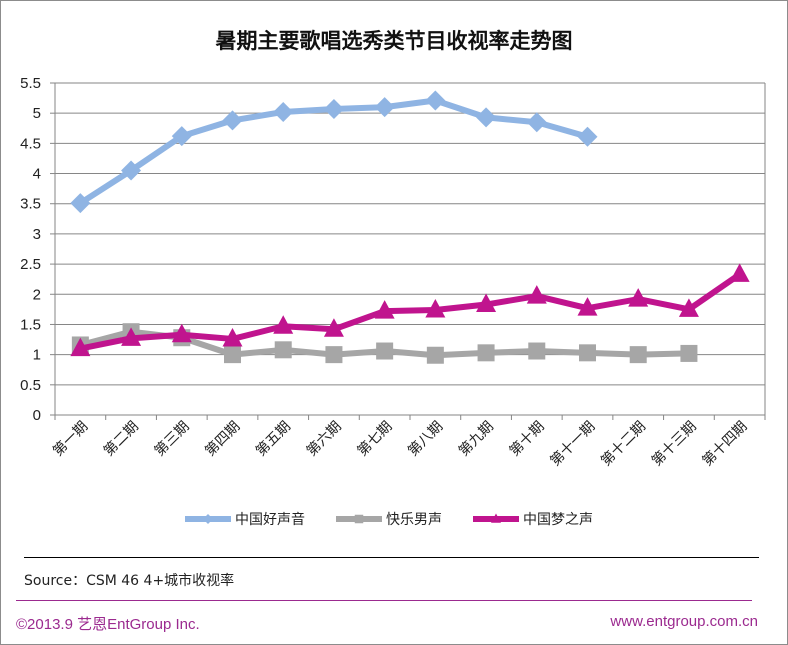  Describe the element at coordinates (37, 234) in the screenshot. I see `y-tick-label: 3` at that location.